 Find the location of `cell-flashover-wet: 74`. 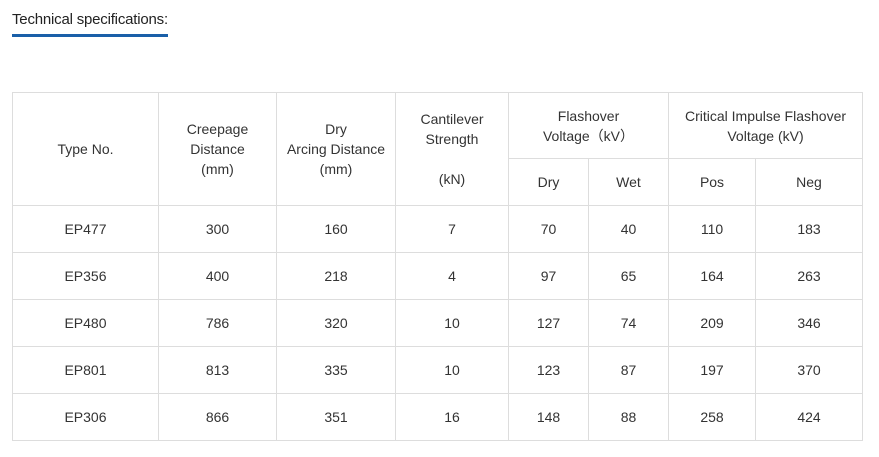

cell-flashover-wet: 74 is located at coordinates (628, 323).